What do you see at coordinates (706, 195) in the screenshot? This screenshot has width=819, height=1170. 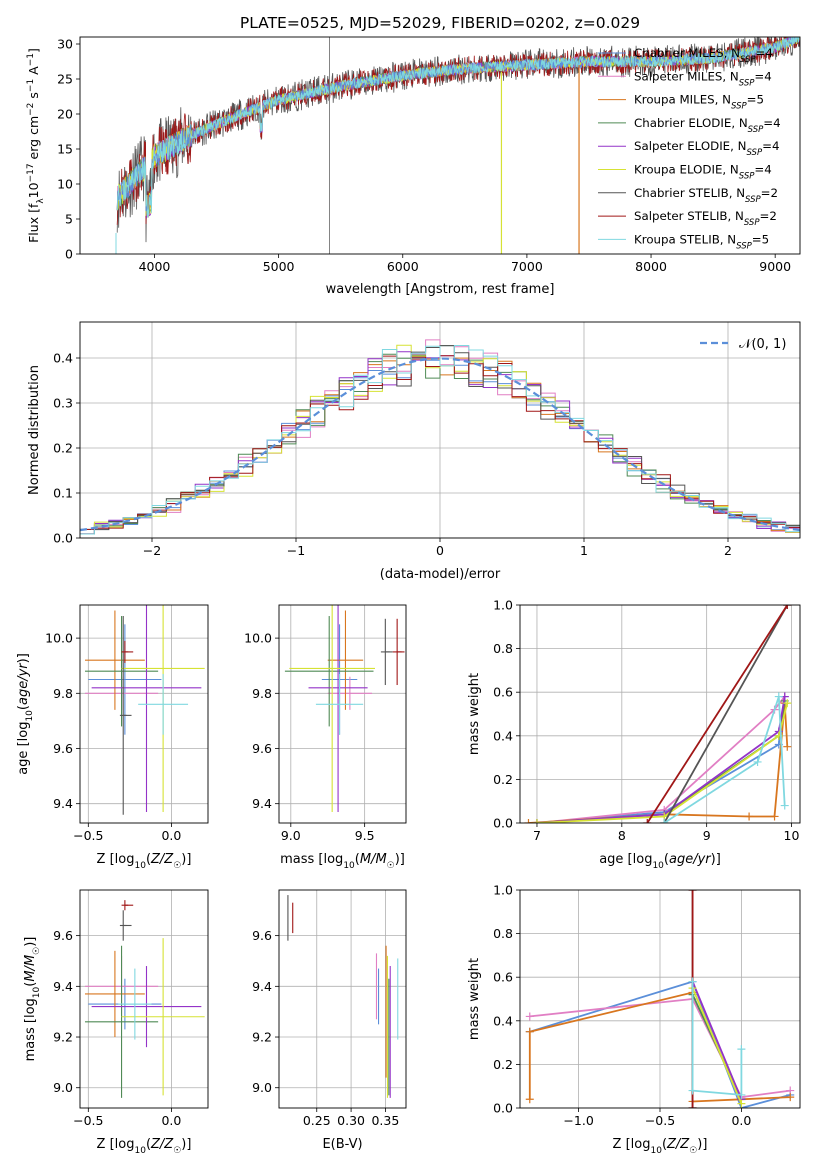 I see `legend-label: Chabrier STELIB, NSSP=2` at bounding box center [706, 195].